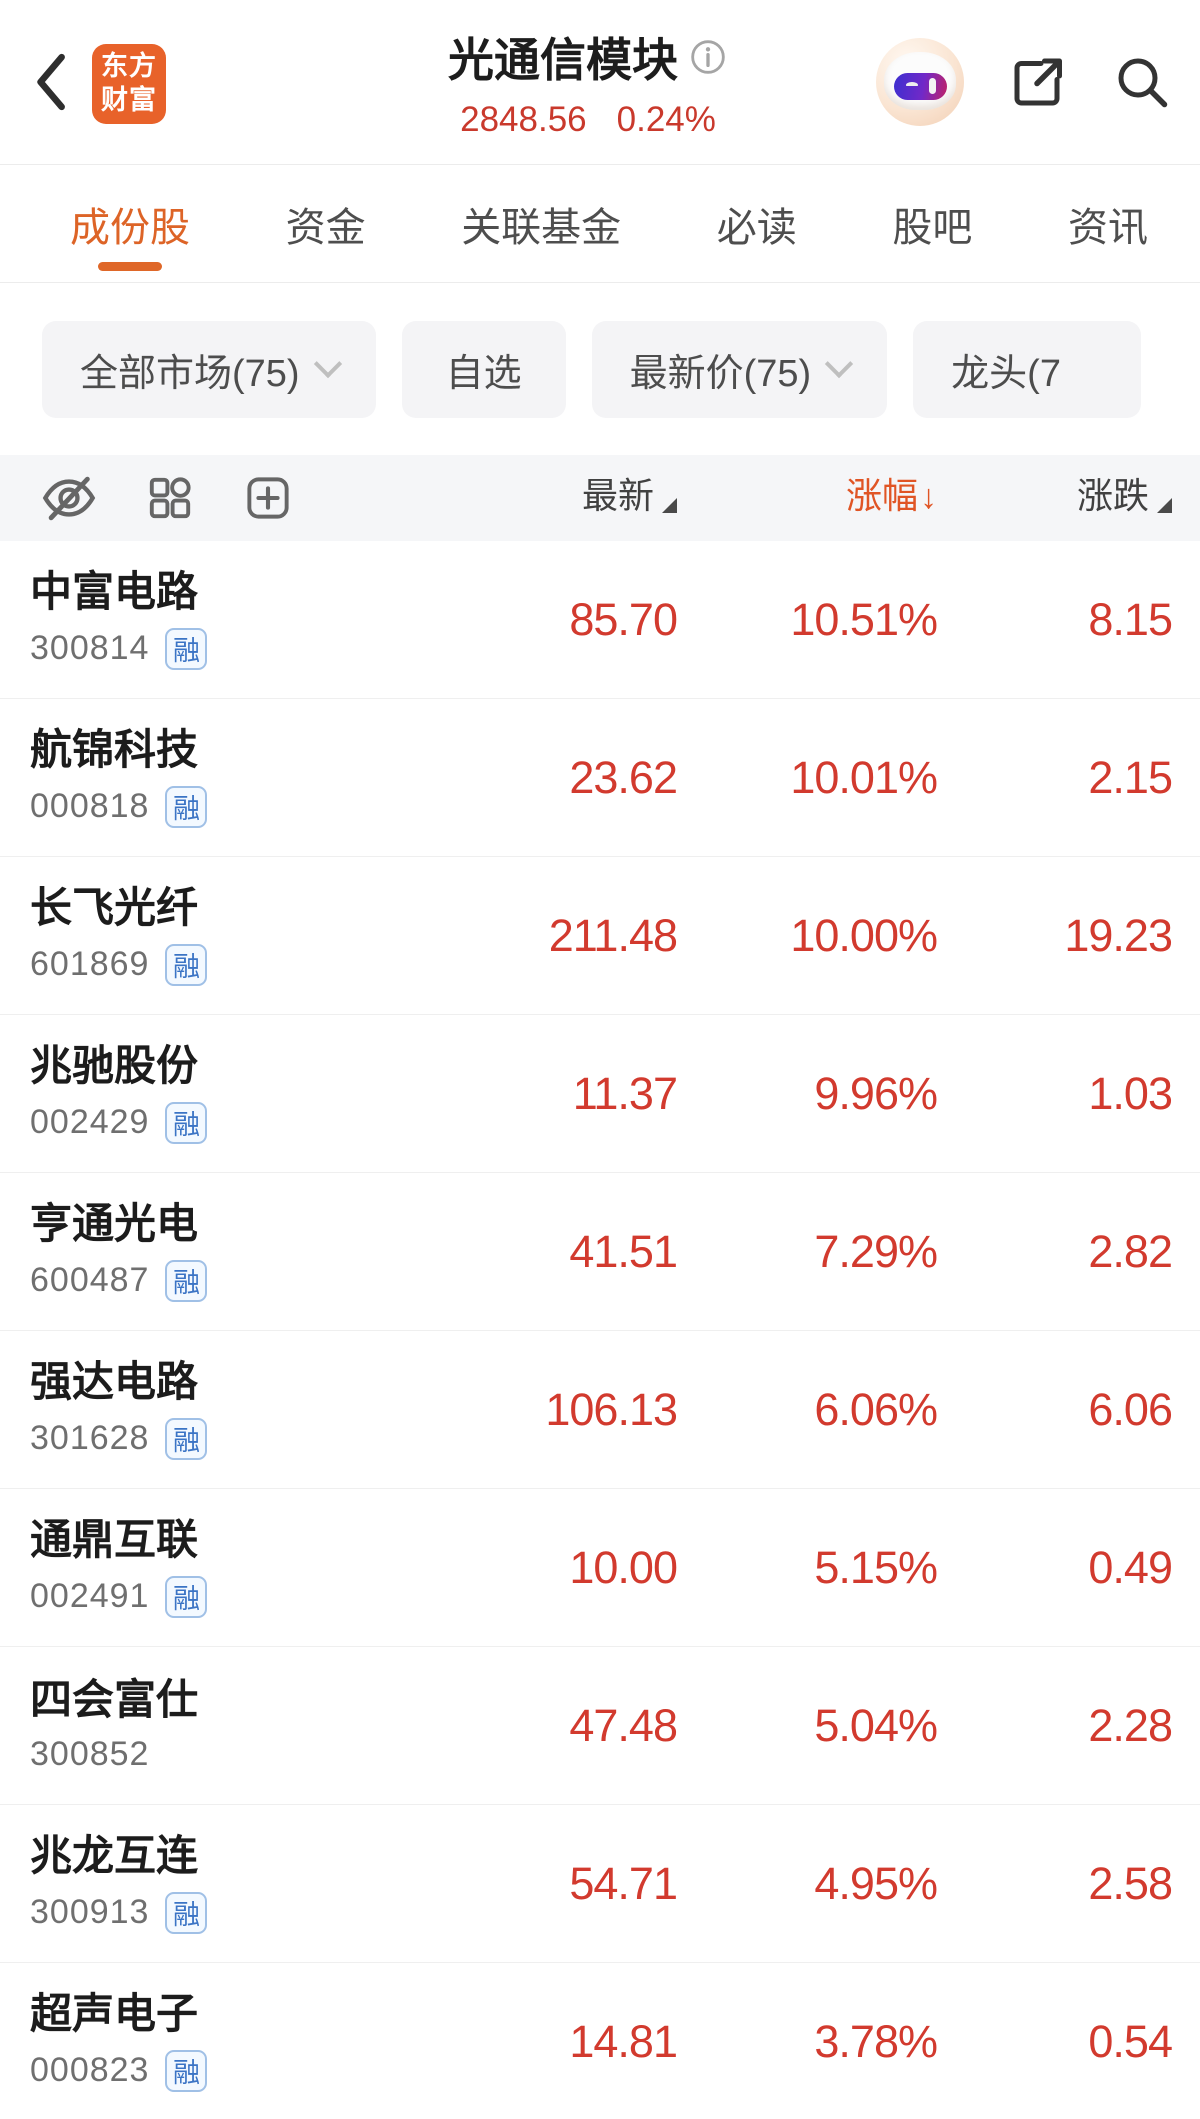  What do you see at coordinates (611, 1409) in the screenshot?
I see `latest-price: 106.13` at bounding box center [611, 1409].